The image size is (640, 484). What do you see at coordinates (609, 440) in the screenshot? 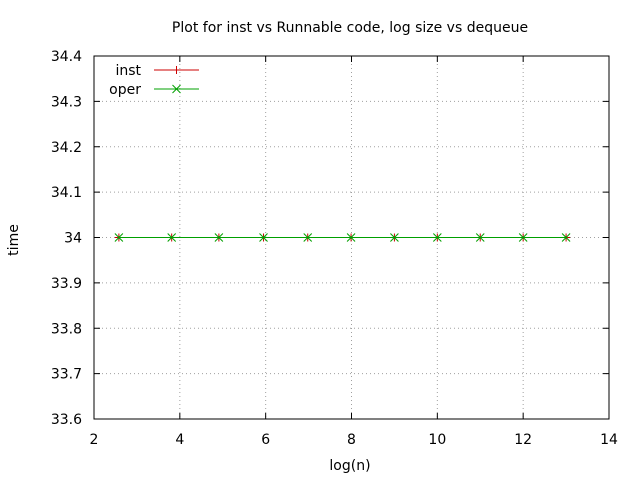
I see `x-tick-label: 14` at bounding box center [609, 440].